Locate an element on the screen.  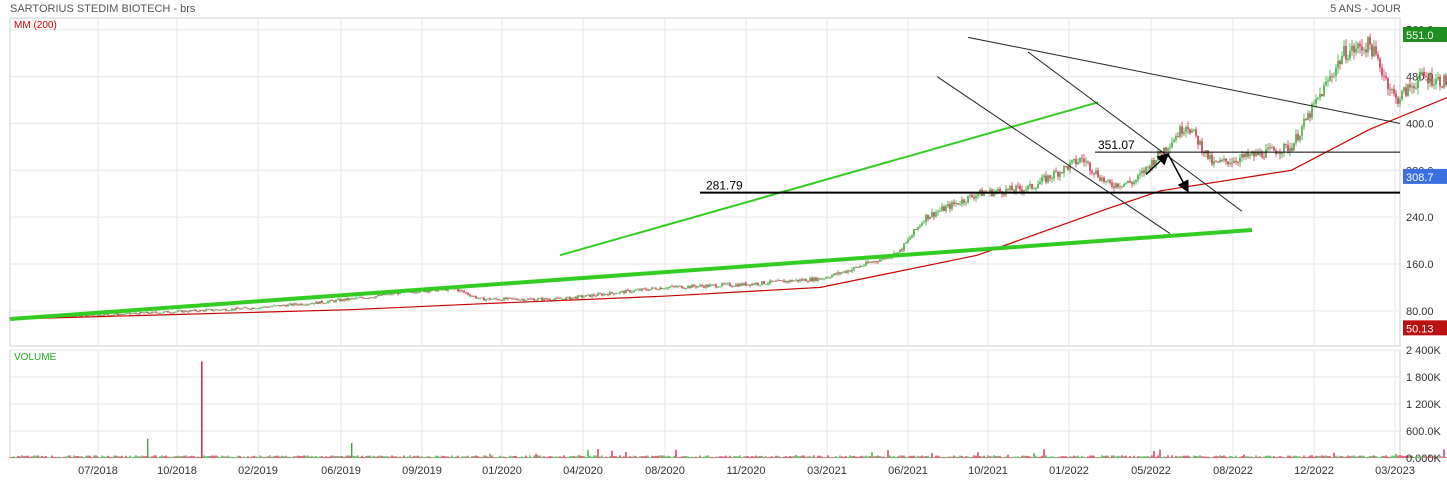
moving-average-label: MM (200) is located at coordinates (35, 25).